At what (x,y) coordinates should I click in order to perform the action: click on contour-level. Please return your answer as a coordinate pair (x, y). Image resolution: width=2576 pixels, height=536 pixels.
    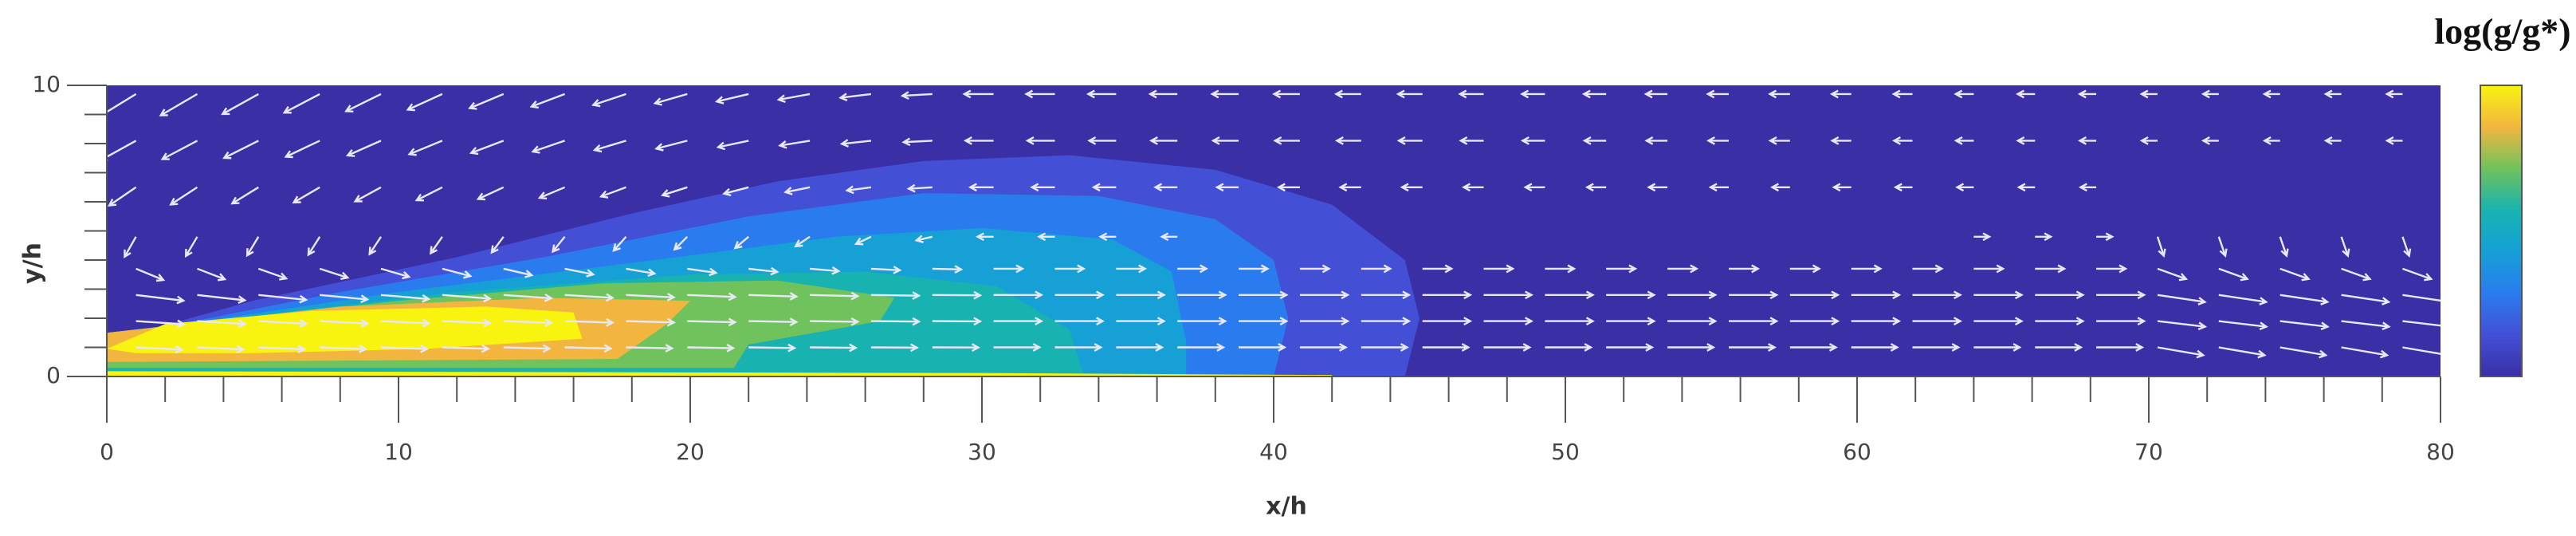
    Looking at the image, I should click on (720, 374).